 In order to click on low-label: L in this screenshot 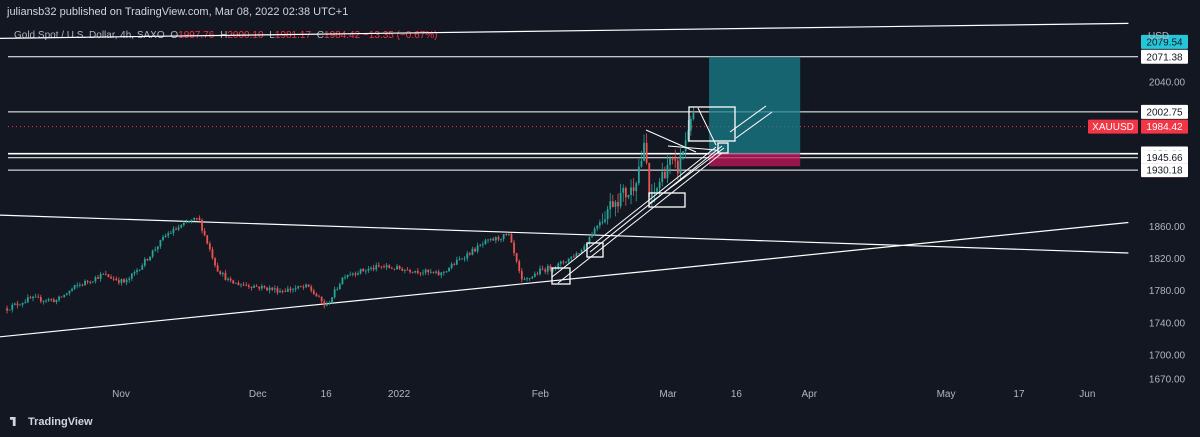, I will do `click(272, 35)`.